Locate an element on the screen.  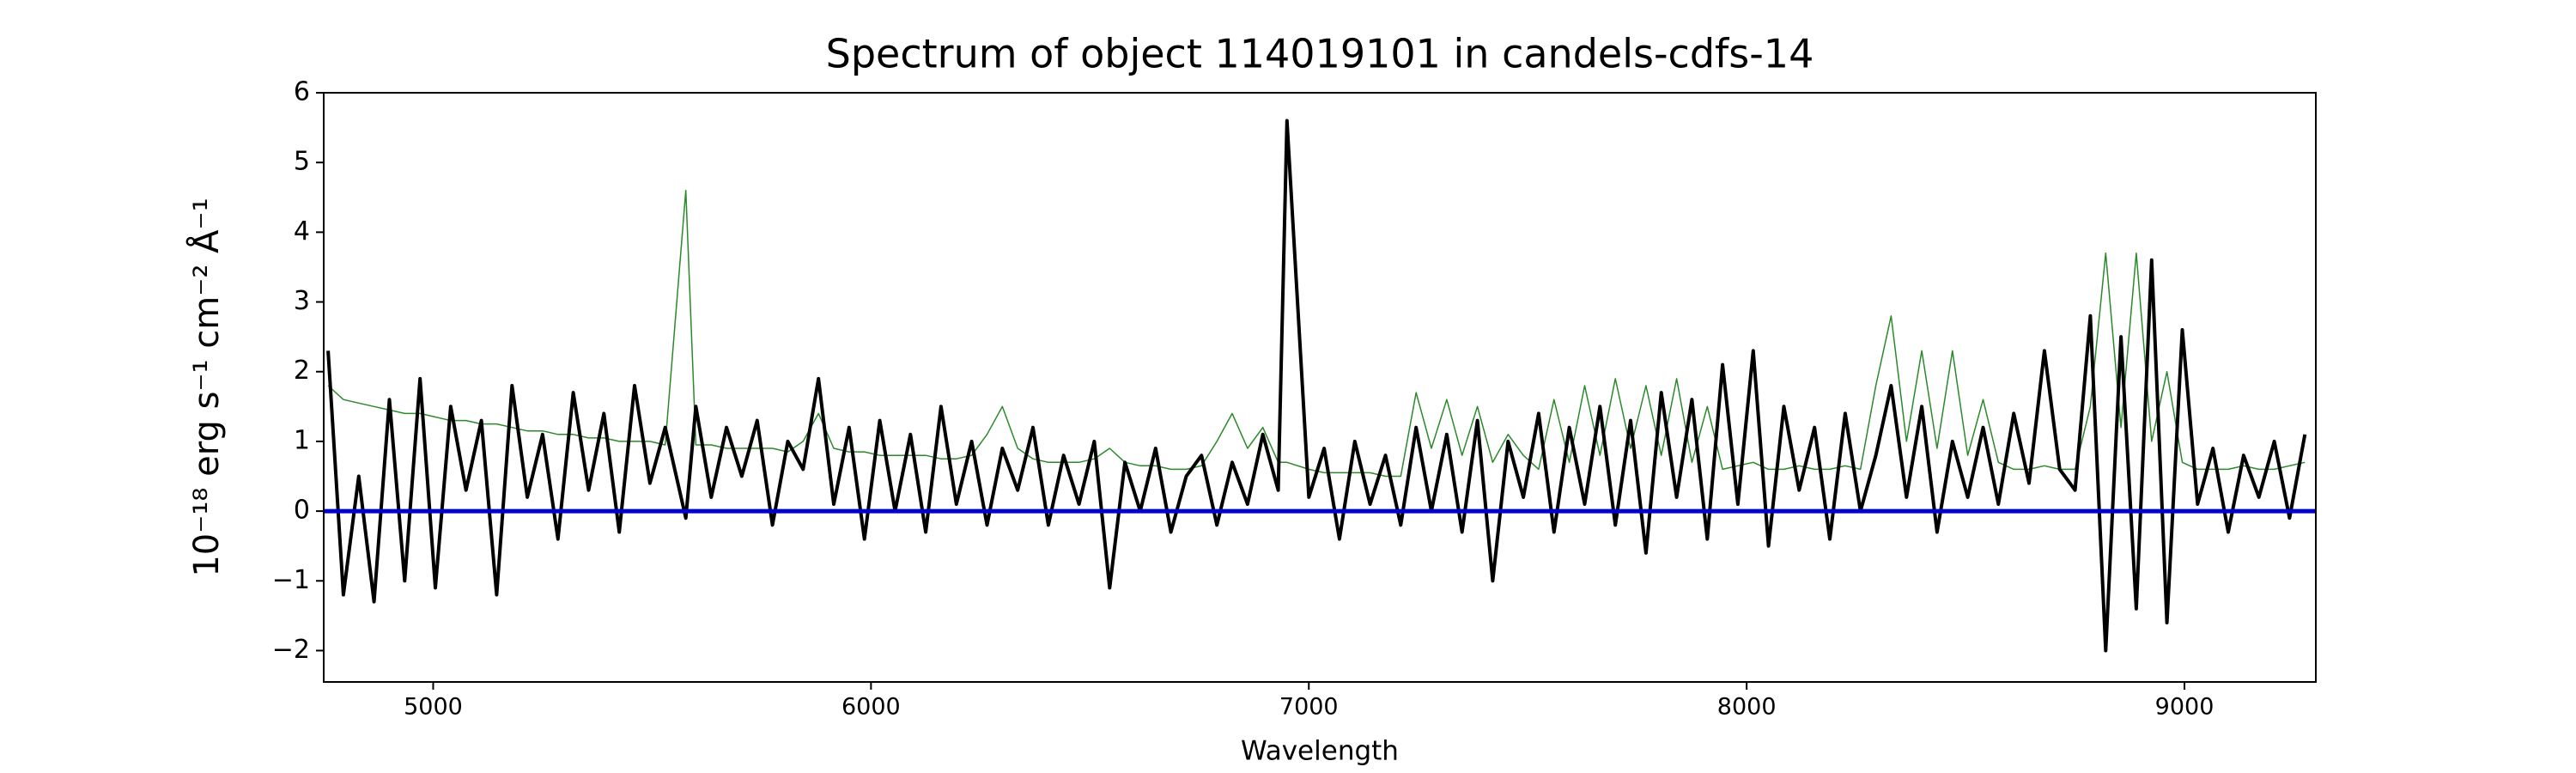
x-tick-label: 8000 is located at coordinates (1747, 707).